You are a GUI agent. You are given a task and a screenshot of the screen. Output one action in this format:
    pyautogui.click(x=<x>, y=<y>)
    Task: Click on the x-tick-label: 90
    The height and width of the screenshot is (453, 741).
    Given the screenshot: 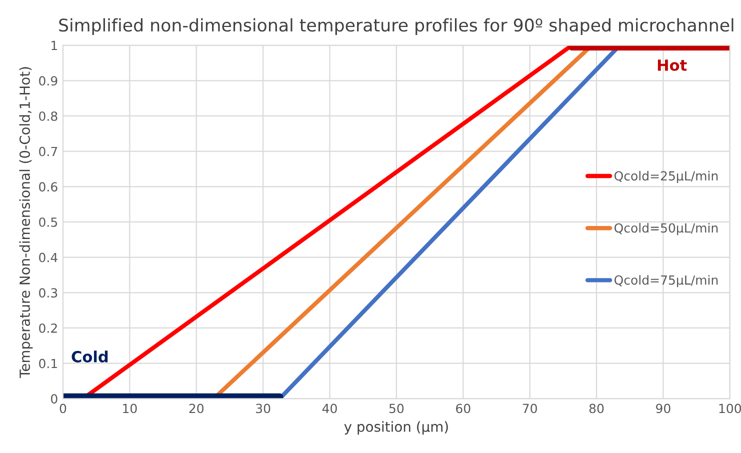 What is the action you would take?
    pyautogui.click(x=663, y=409)
    